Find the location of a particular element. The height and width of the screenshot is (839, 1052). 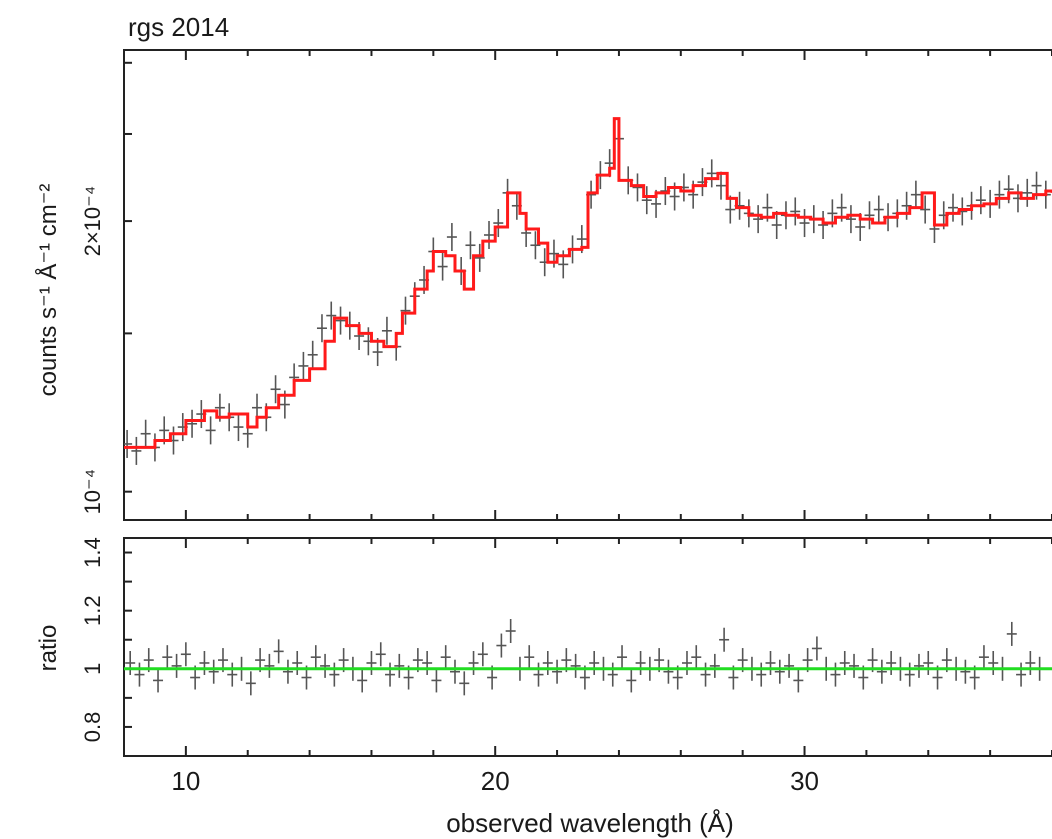

y-tick-label: 1.2 is located at coordinates (92, 610).